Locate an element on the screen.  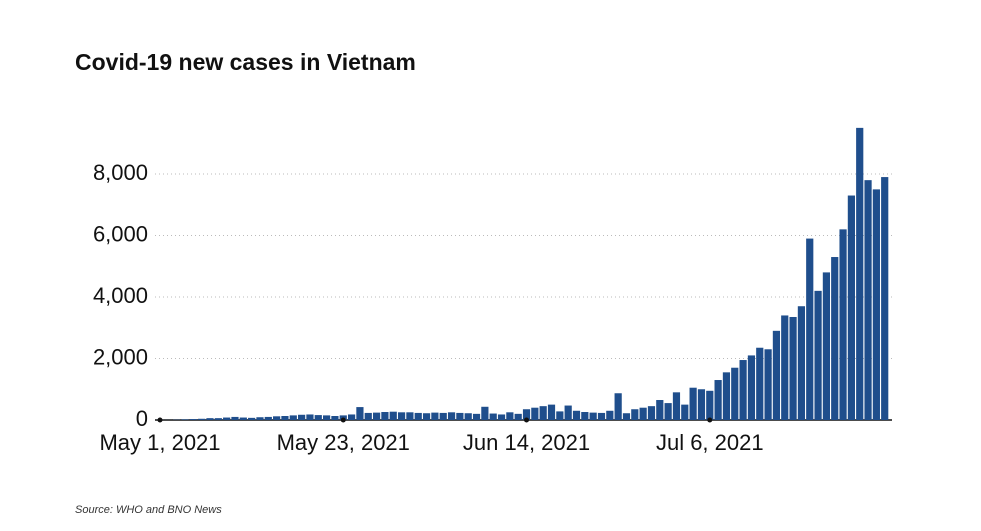
y-tick-label: 4,000 is located at coordinates (120, 295).